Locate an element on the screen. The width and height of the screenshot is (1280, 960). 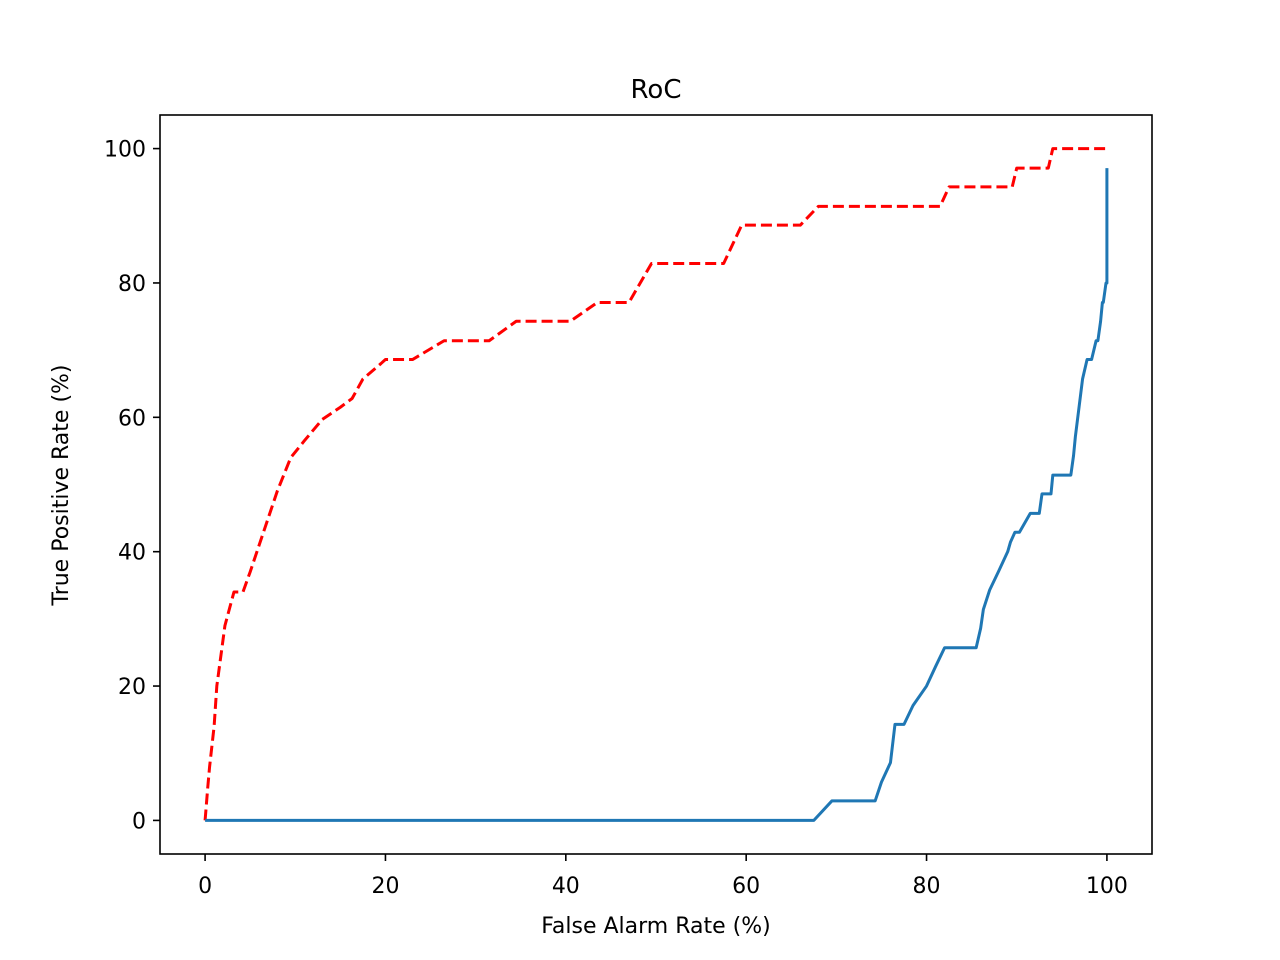
x-tick-label: 100 is located at coordinates (1107, 886).